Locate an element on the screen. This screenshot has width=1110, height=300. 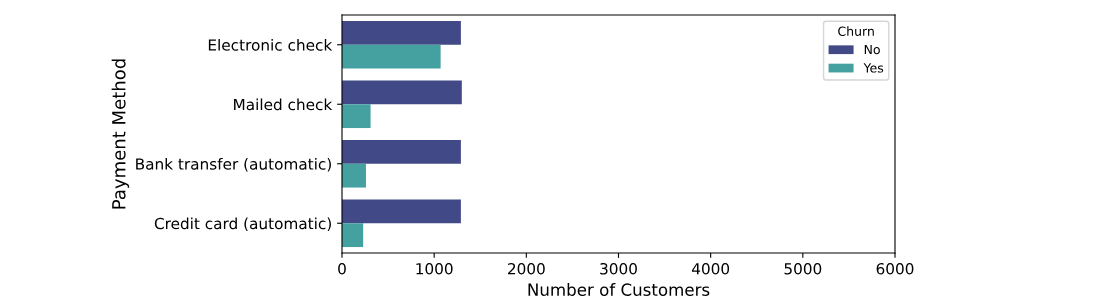
x-tick-label: 4000 is located at coordinates (710, 268).